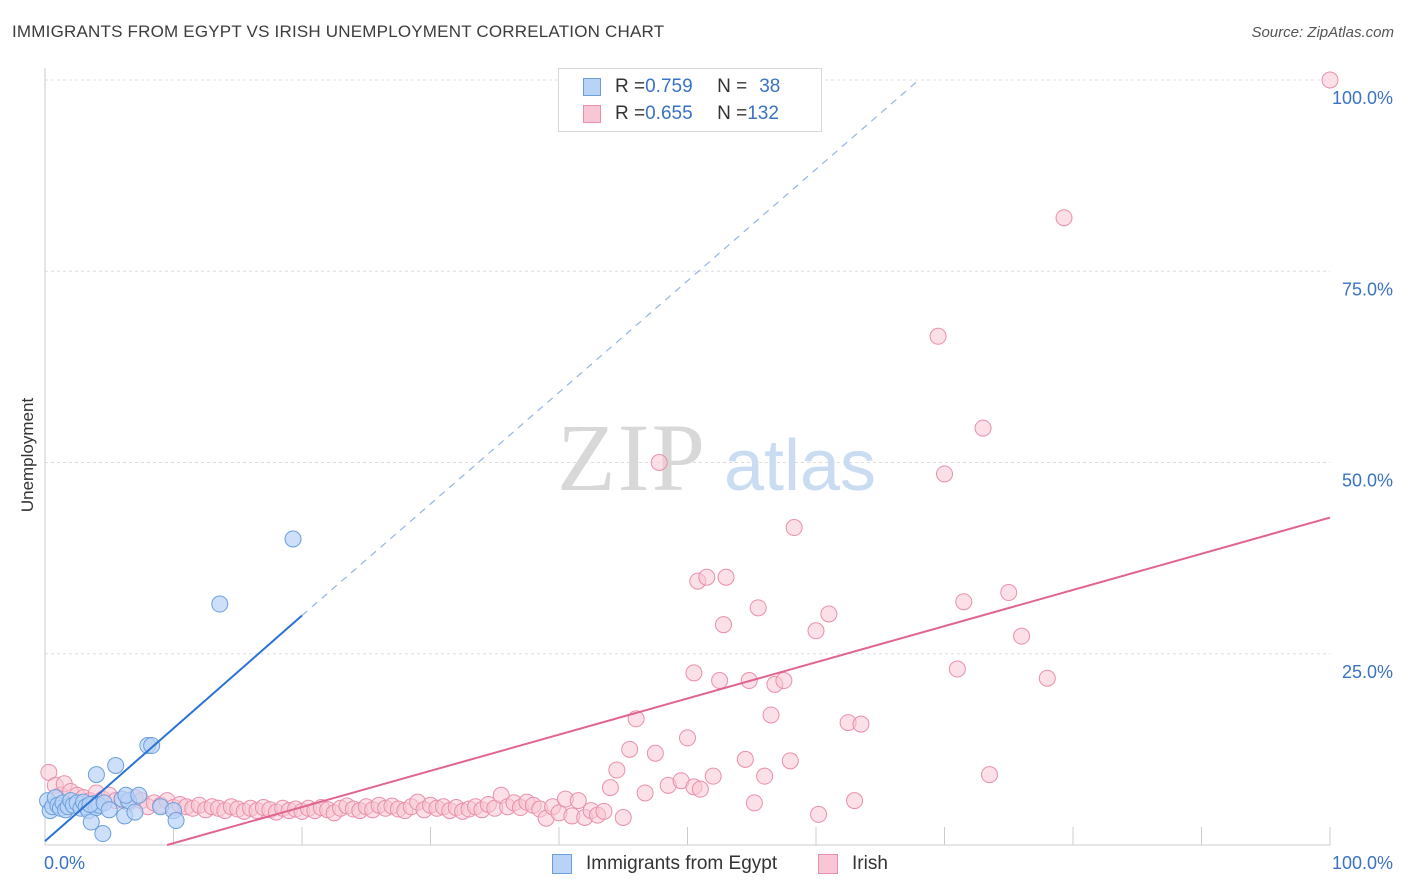  What do you see at coordinates (1367, 672) in the screenshot?
I see `y-tick-label: 25.0%` at bounding box center [1367, 672].